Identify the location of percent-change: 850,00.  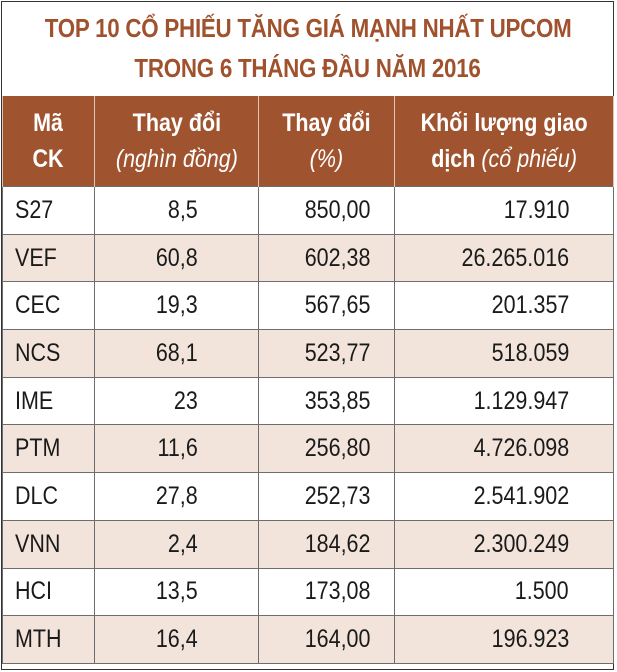
(326, 210).